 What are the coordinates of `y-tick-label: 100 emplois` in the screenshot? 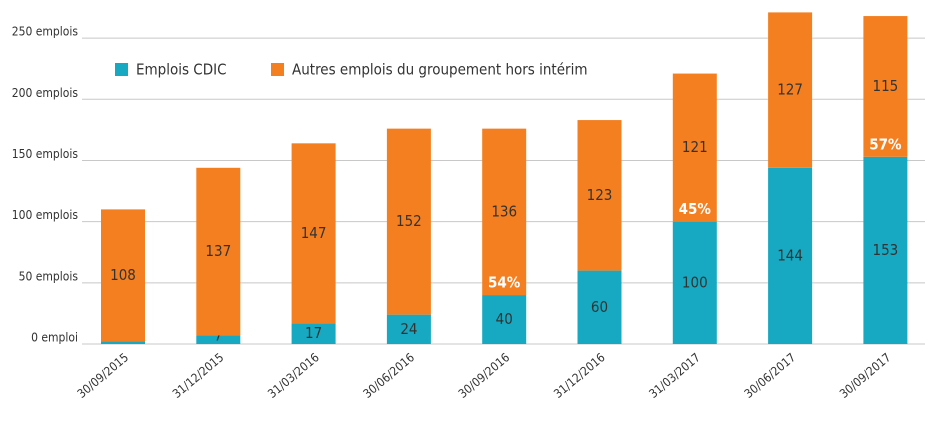 It's located at (45, 215).